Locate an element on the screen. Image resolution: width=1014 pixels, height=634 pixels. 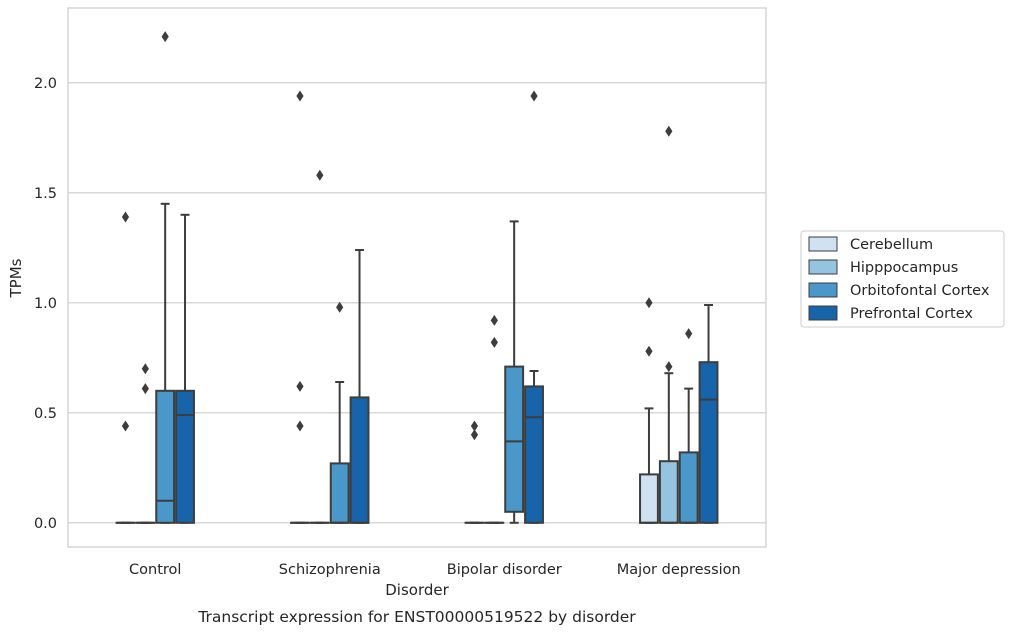
legend-frame is located at coordinates (902, 279).